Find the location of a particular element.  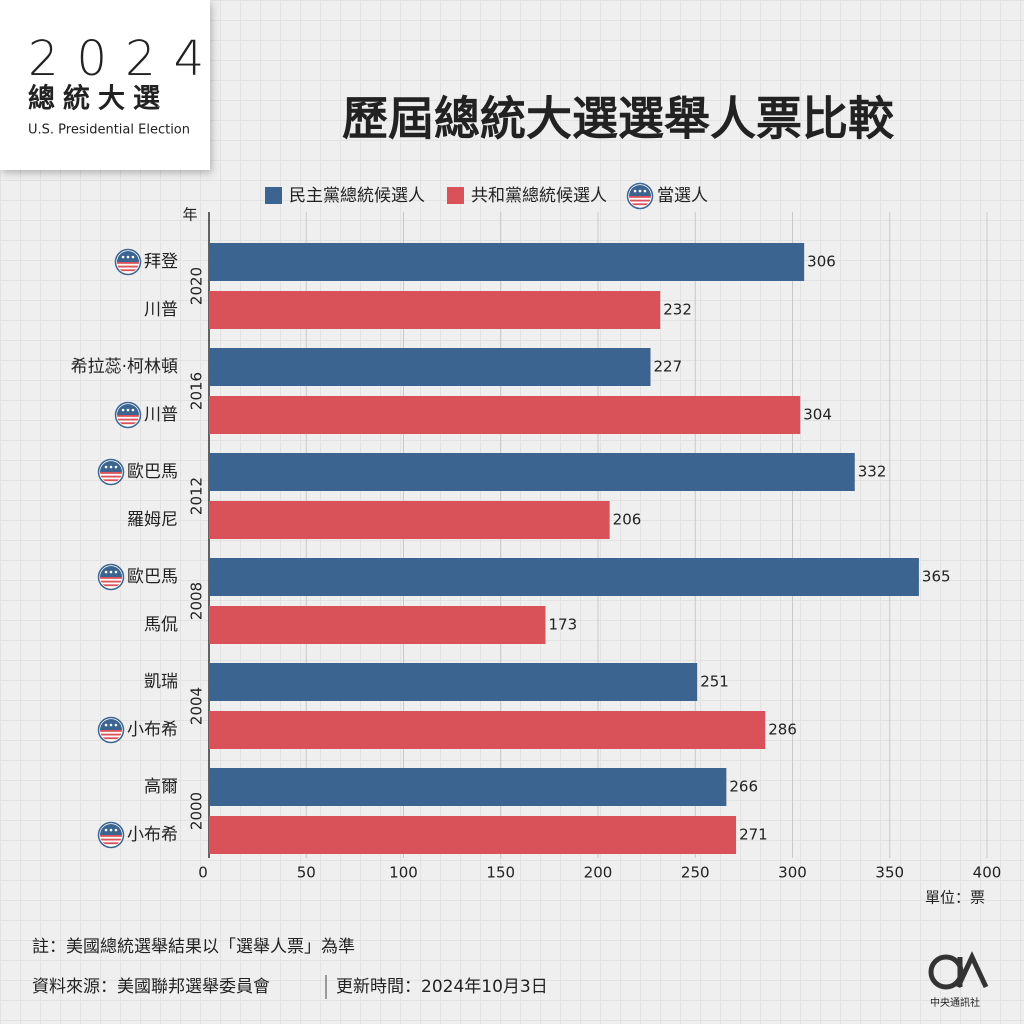

value-label: 266 is located at coordinates (743, 787).